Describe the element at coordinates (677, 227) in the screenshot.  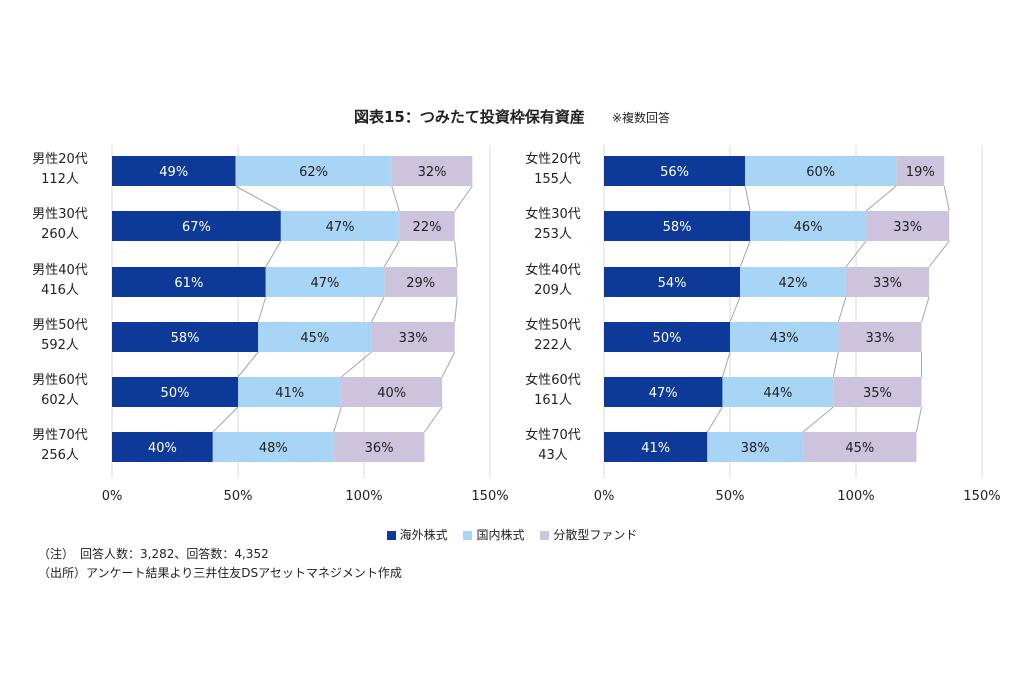
I see `data-label-women-overseas-1: 58%` at that location.